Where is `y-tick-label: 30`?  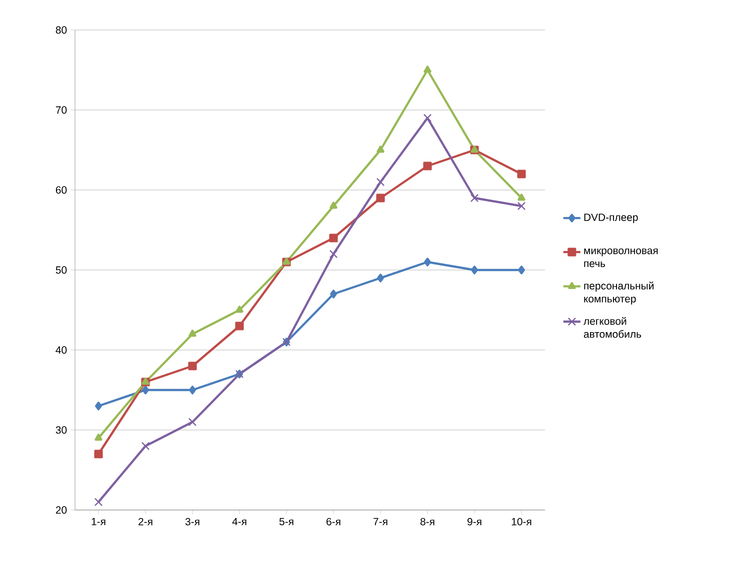
y-tick-label: 30 is located at coordinates (61, 430).